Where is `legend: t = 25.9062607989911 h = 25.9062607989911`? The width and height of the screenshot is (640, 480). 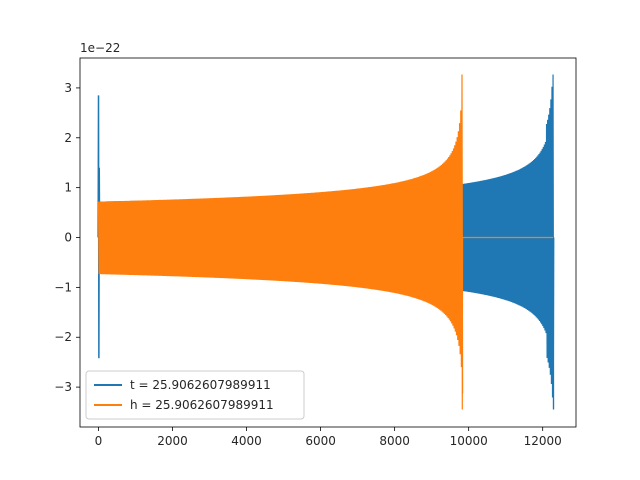
legend: t = 25.9062607989911 h = 25.9062607989911 is located at coordinates (195, 395).